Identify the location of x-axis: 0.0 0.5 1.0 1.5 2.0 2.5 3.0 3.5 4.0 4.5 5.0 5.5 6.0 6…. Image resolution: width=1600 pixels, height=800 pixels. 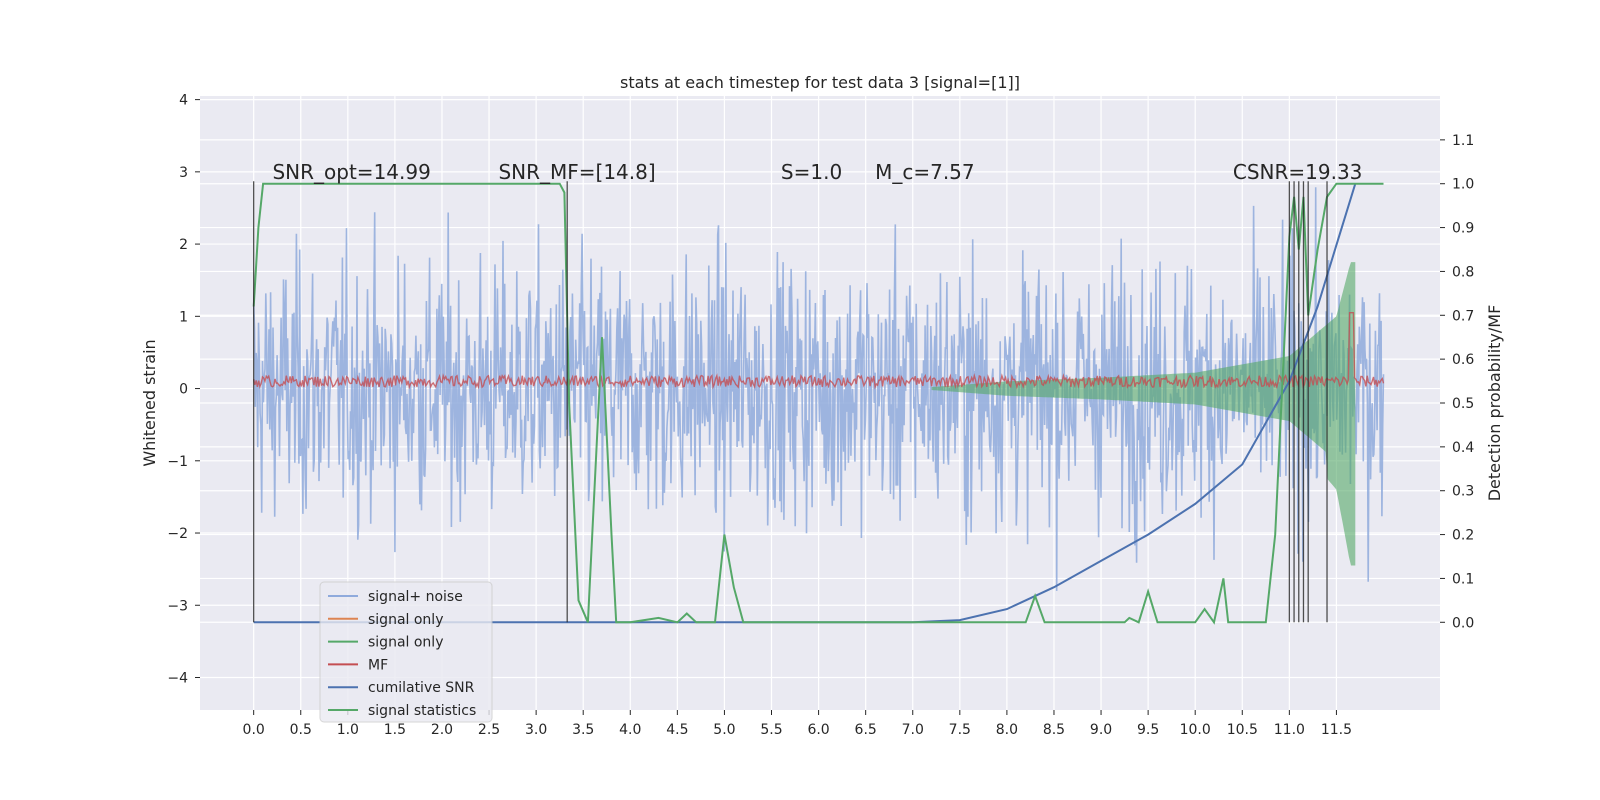
(797, 724).